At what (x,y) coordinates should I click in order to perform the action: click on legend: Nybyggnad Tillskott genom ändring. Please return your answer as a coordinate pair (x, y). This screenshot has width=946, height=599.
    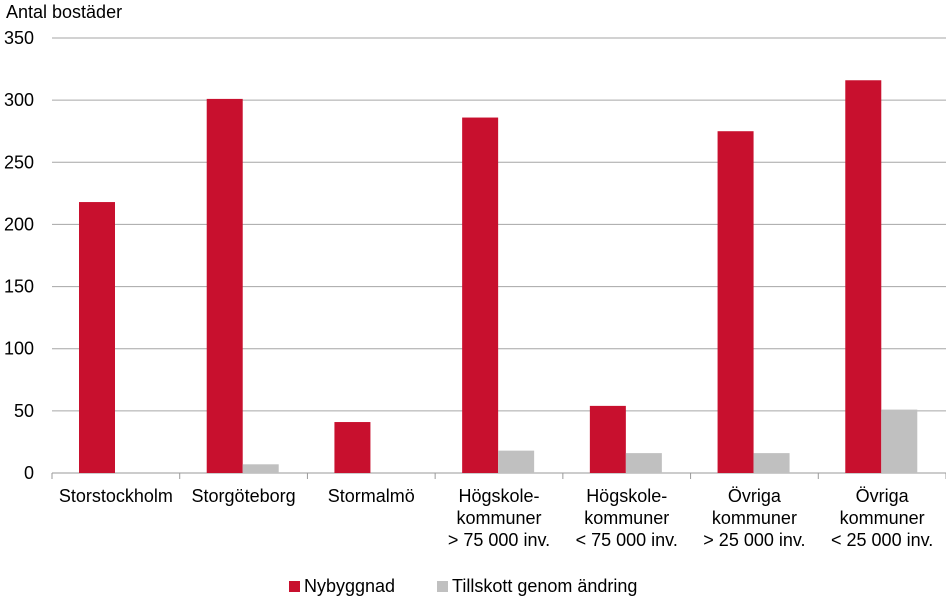
    Looking at the image, I should click on (463, 586).